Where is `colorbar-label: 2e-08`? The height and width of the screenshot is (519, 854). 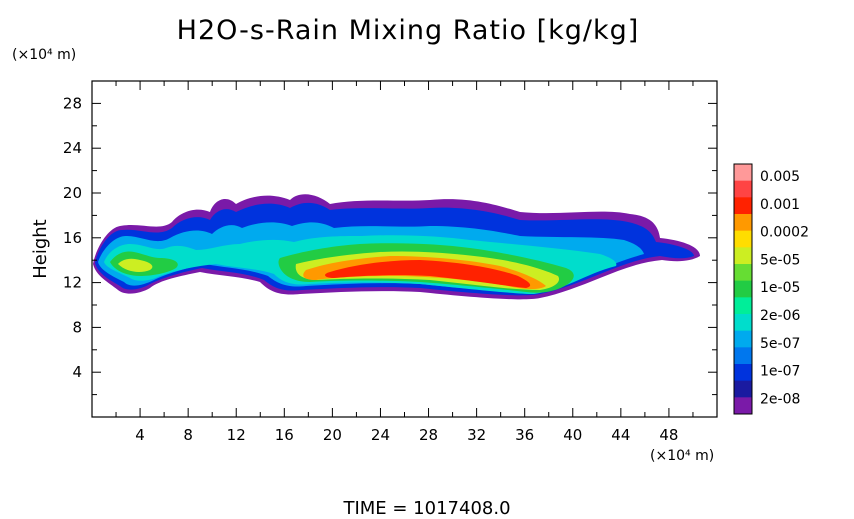
colorbar-label: 2e-08 is located at coordinates (780, 399).